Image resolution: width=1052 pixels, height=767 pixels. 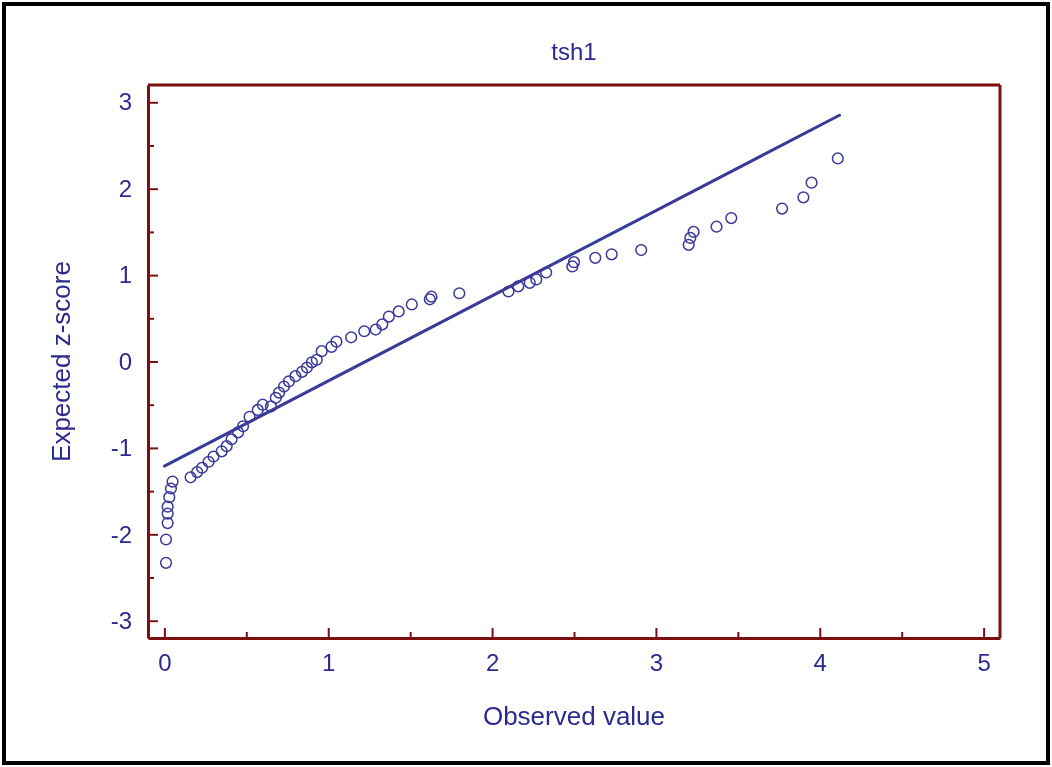 I want to click on y-tick-label: -2, so click(x=121, y=534).